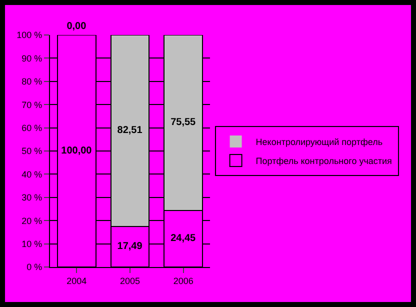 This screenshot has height=307, width=416. I want to click on y-tick-label: 60 %, so click(32, 127).